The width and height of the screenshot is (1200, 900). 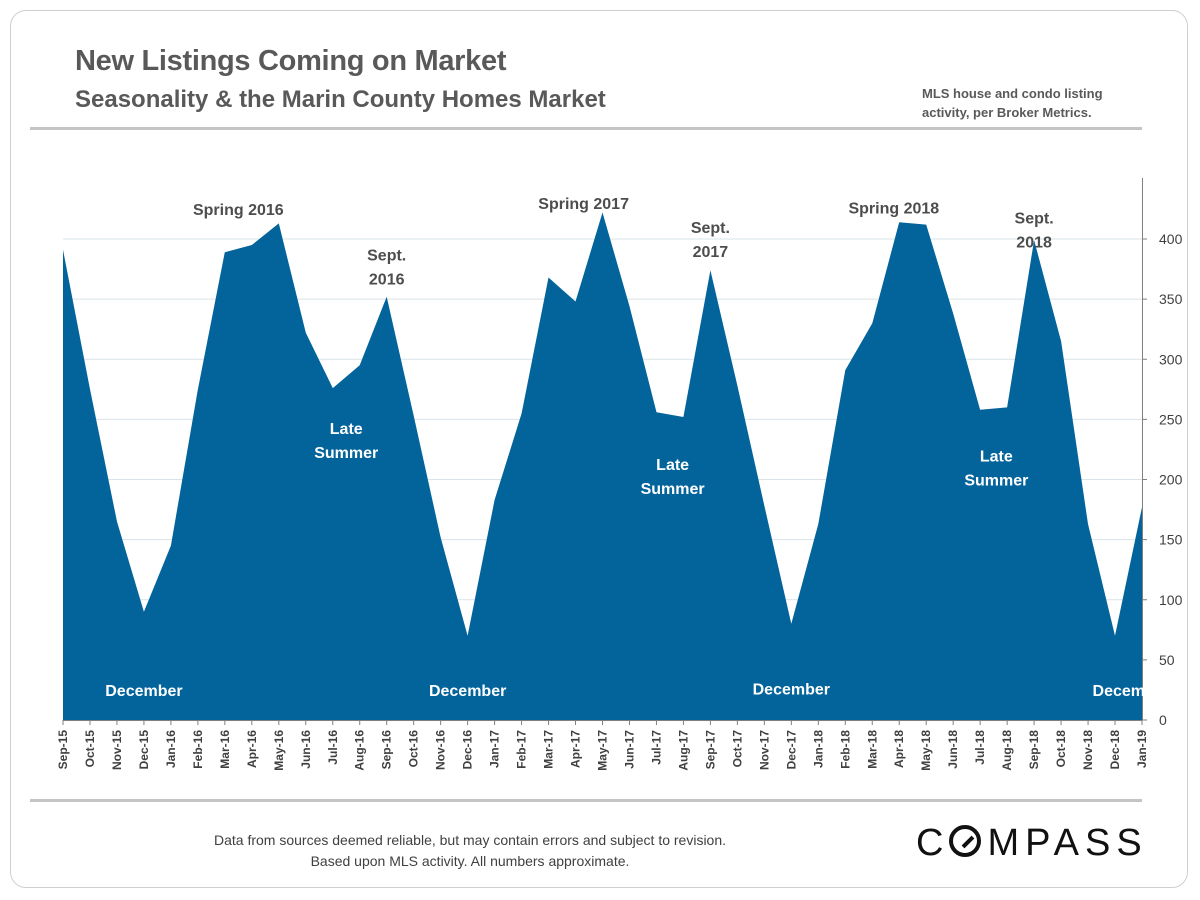 I want to click on x-tick-label: Mar-18, so click(x=872, y=749).